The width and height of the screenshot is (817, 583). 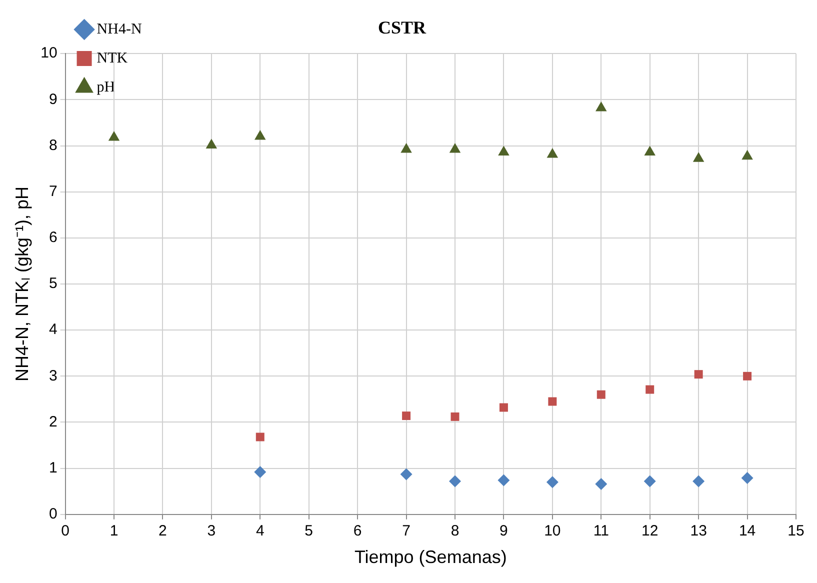 What do you see at coordinates (119, 29) in the screenshot?
I see `legend-label: NH4-N` at bounding box center [119, 29].